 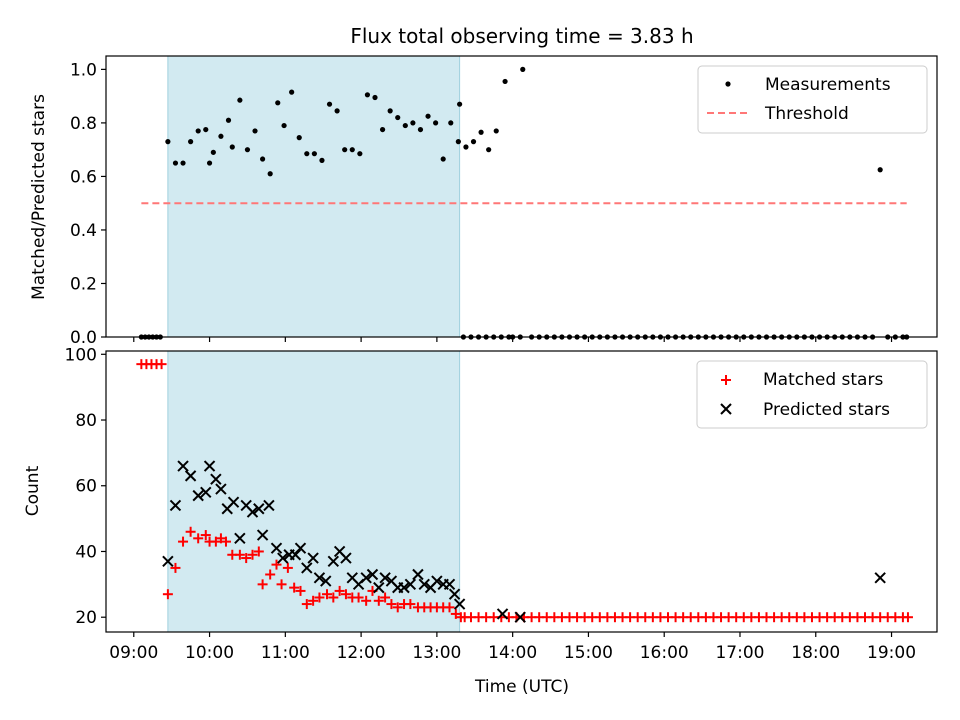 I want to click on legend-marker-matched, so click(x=726, y=380).